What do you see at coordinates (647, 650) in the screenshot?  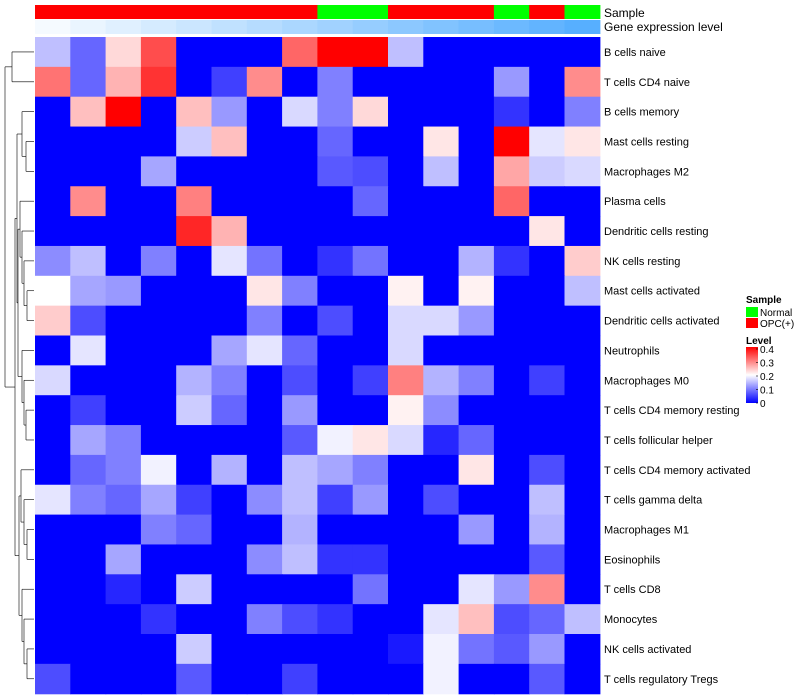 I see `row-label: NK cells activated` at bounding box center [647, 650].